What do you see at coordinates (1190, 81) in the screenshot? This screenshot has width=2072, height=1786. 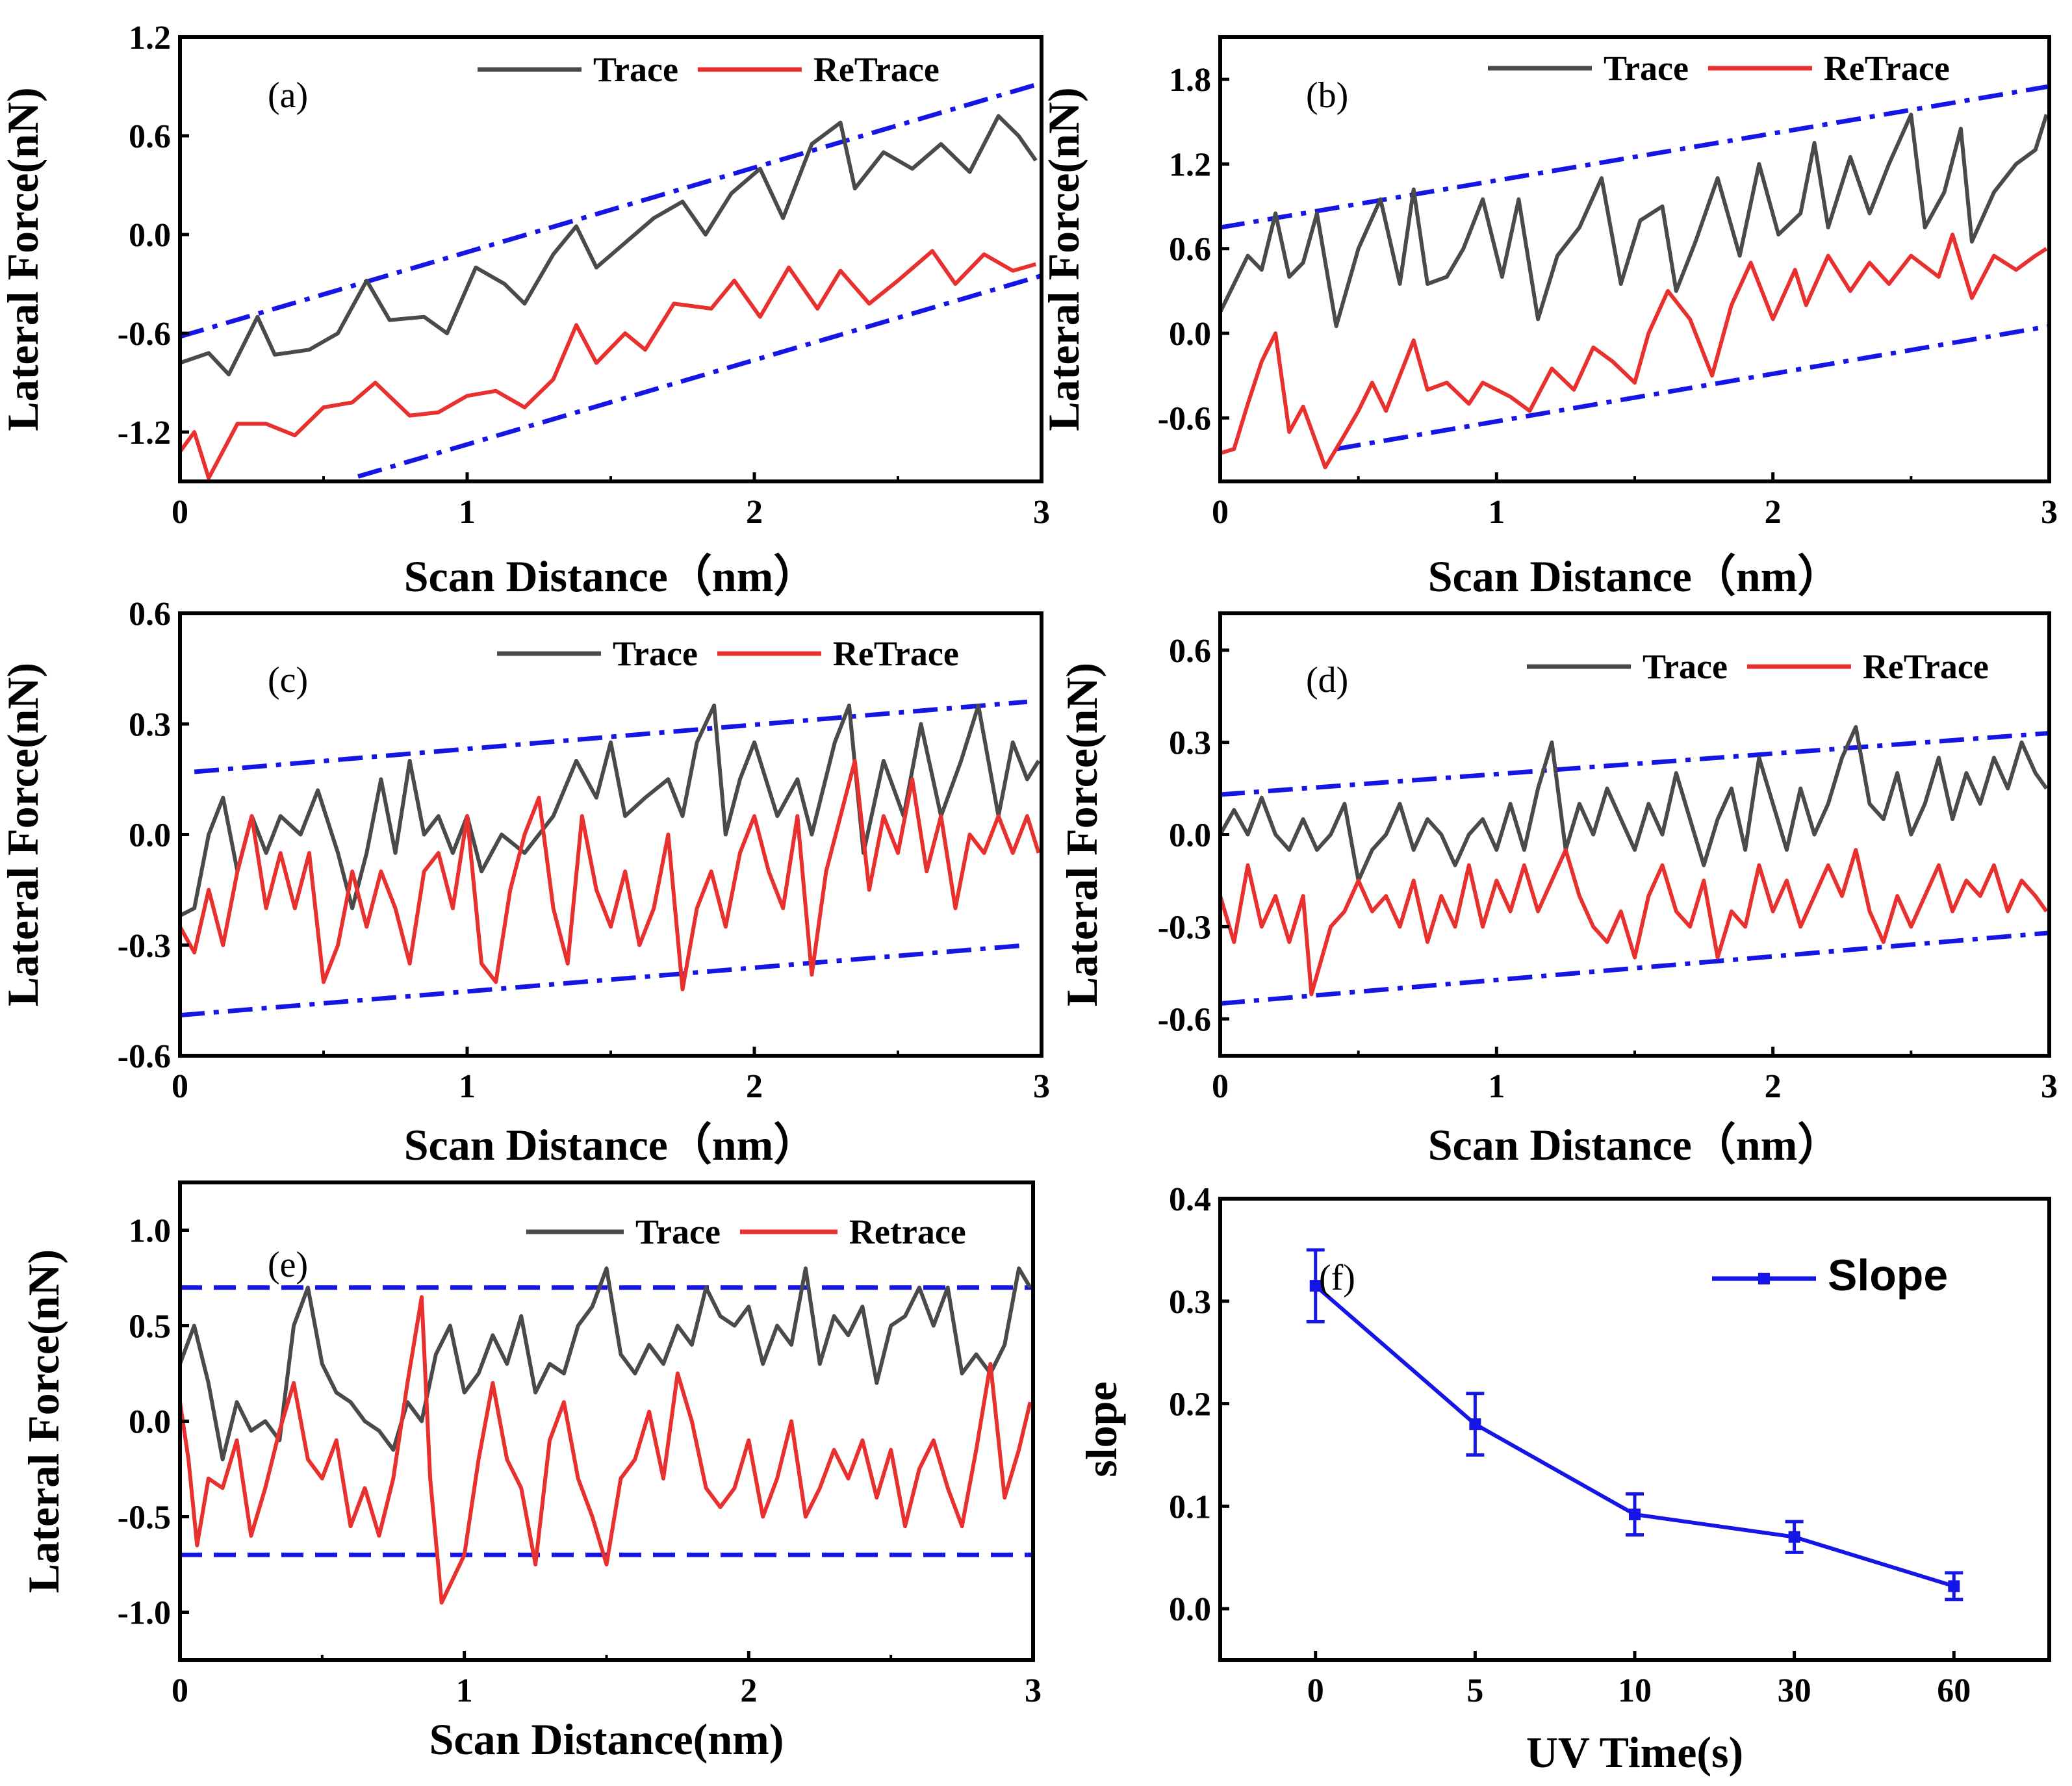 I see `y-tick-label: 1.8` at bounding box center [1190, 81].